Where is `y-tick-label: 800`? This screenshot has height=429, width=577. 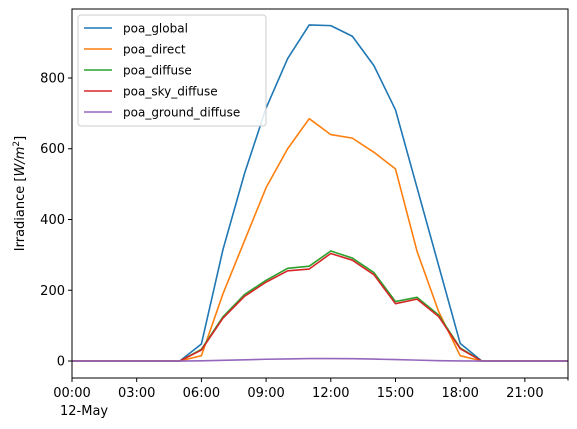
y-tick-label: 800 is located at coordinates (52, 78).